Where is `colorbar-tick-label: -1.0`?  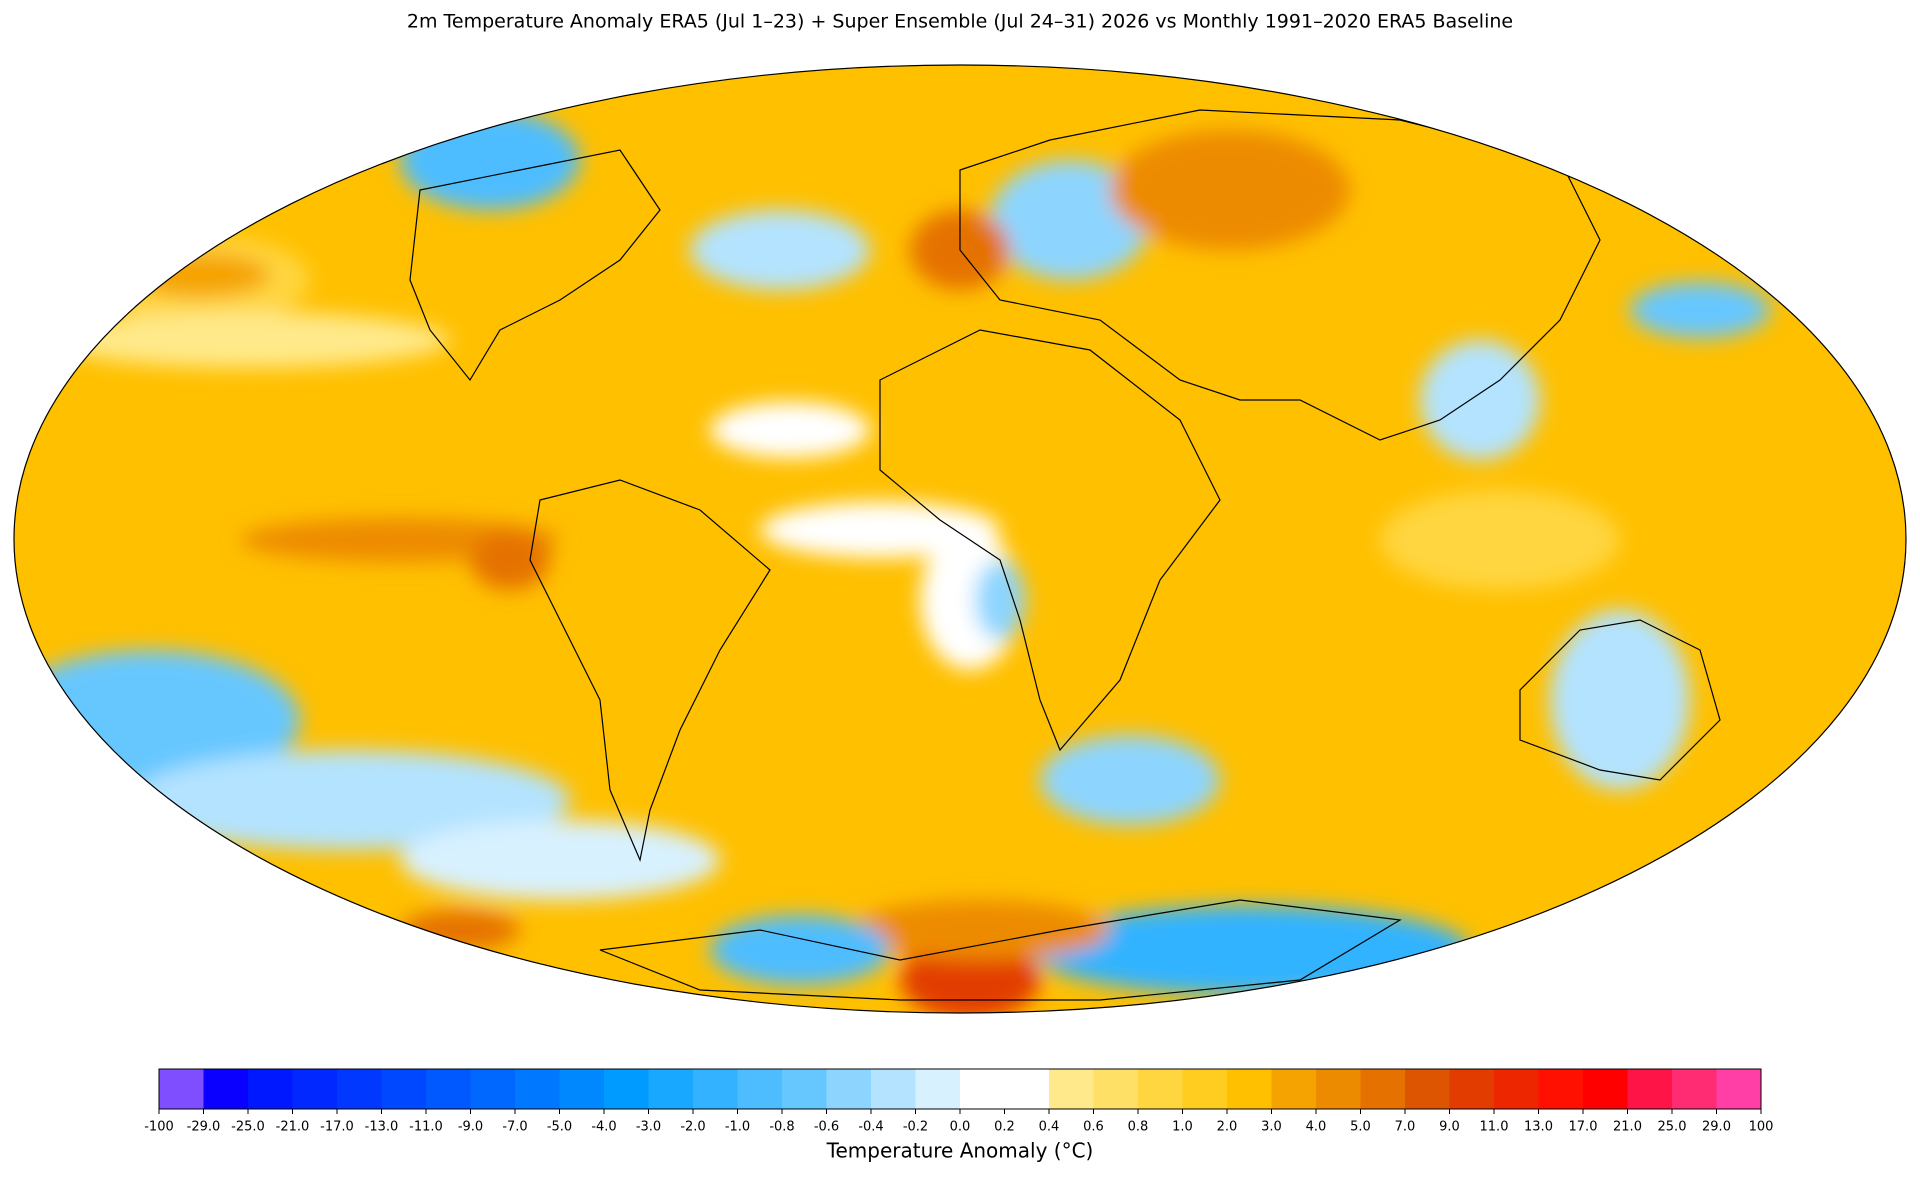
colorbar-tick-label: -1.0 is located at coordinates (737, 1127).